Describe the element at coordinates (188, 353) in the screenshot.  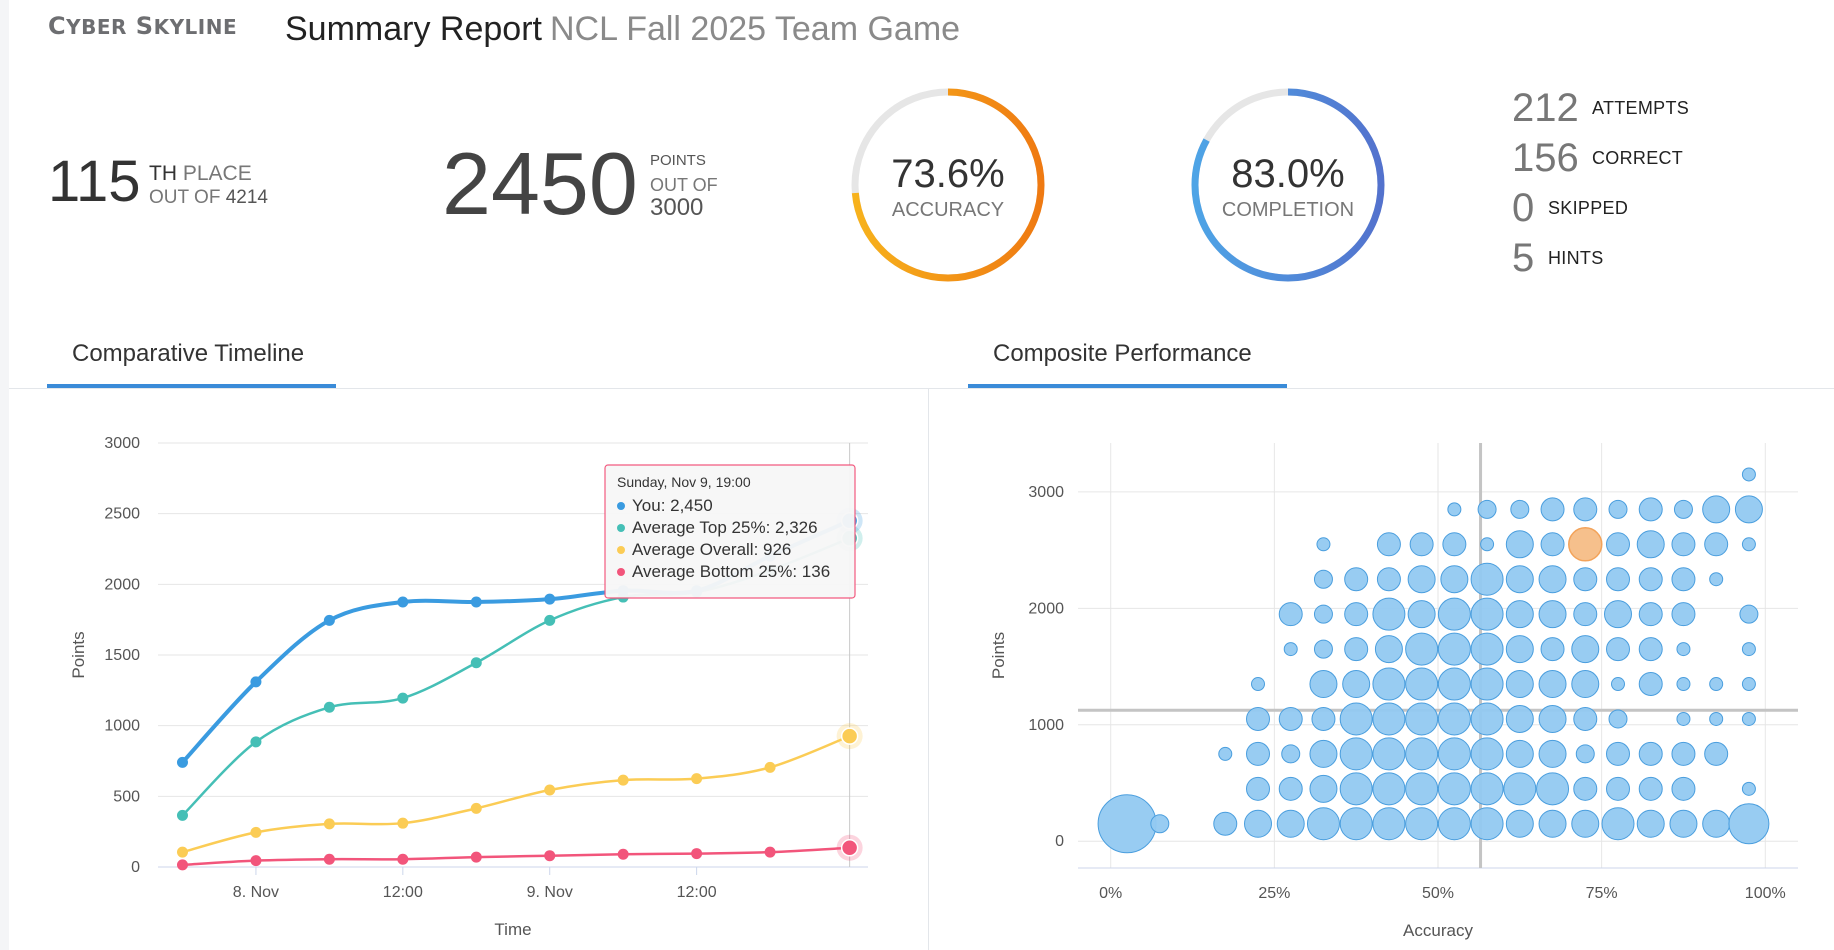
I see `tab-comparative-timeline: Comparative Timeline` at that location.